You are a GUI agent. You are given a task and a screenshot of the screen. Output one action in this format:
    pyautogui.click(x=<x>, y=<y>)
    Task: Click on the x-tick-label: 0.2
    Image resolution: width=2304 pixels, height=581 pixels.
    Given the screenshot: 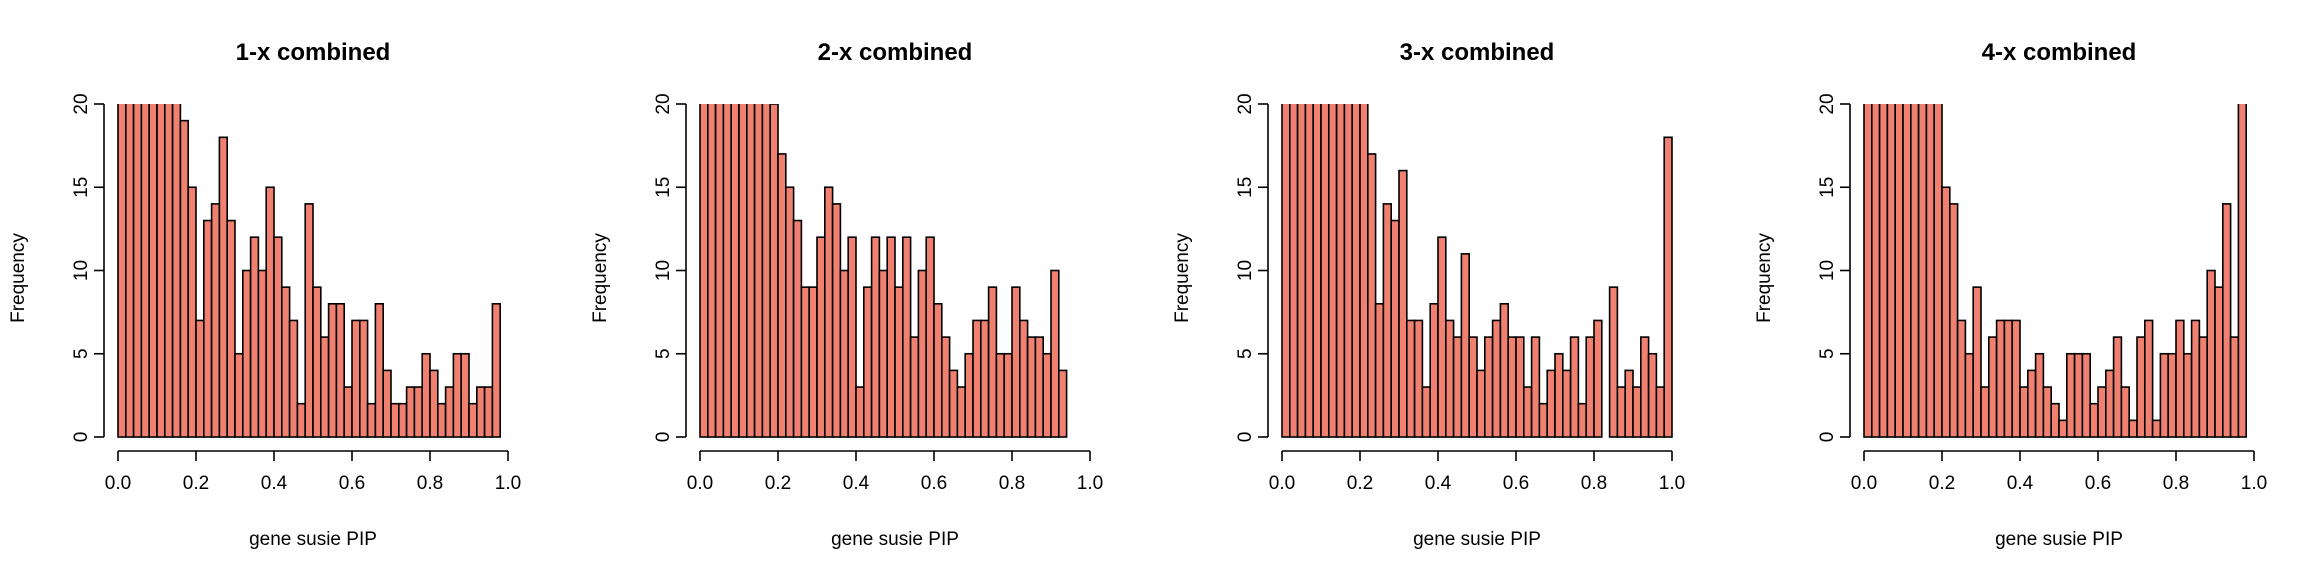 What is the action you would take?
    pyautogui.click(x=1942, y=483)
    